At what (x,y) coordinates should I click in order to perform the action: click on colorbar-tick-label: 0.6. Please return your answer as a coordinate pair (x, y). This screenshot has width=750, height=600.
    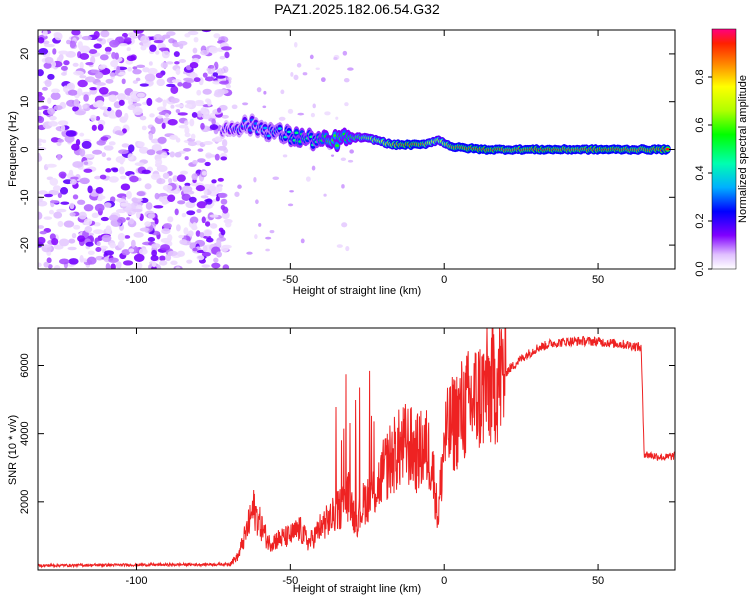
    Looking at the image, I should click on (700, 124).